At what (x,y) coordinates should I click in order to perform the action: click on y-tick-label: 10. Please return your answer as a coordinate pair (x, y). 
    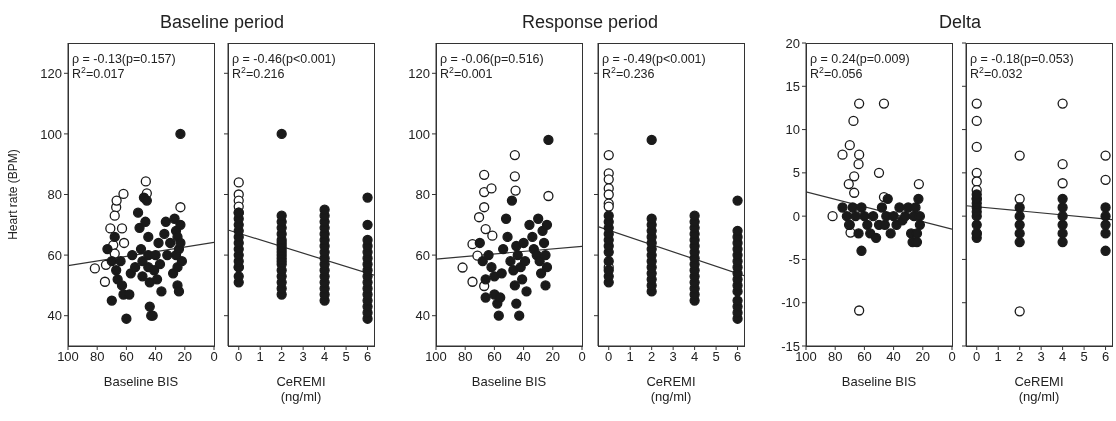
    Looking at the image, I should click on (792, 130).